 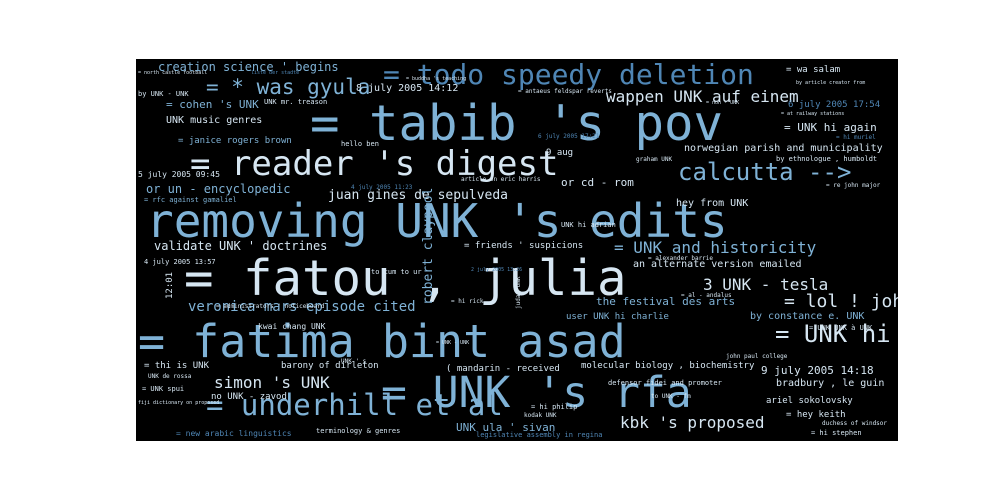 What do you see at coordinates (163, 389) in the screenshot?
I see `cloud-word: = UNK spui` at bounding box center [163, 389].